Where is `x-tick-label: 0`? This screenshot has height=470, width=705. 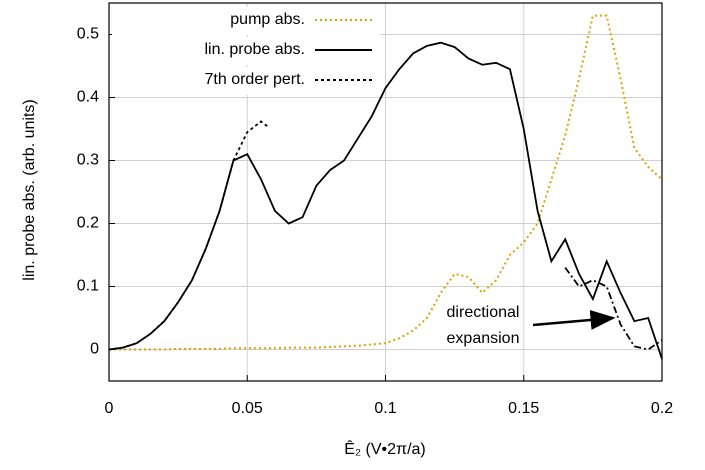
x-tick-label: 0 is located at coordinates (109, 408).